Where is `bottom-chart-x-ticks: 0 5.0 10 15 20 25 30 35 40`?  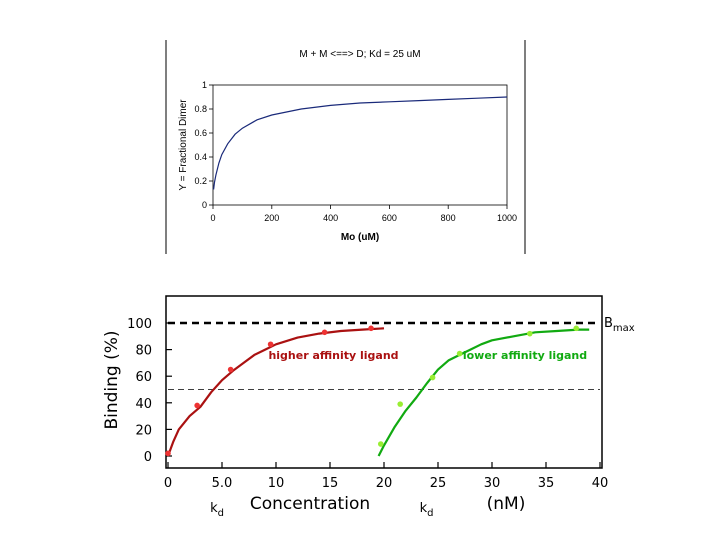
bottom-chart-x-ticks: 0 5.0 10 15 20 25 30 35 40 is located at coordinates (386, 476).